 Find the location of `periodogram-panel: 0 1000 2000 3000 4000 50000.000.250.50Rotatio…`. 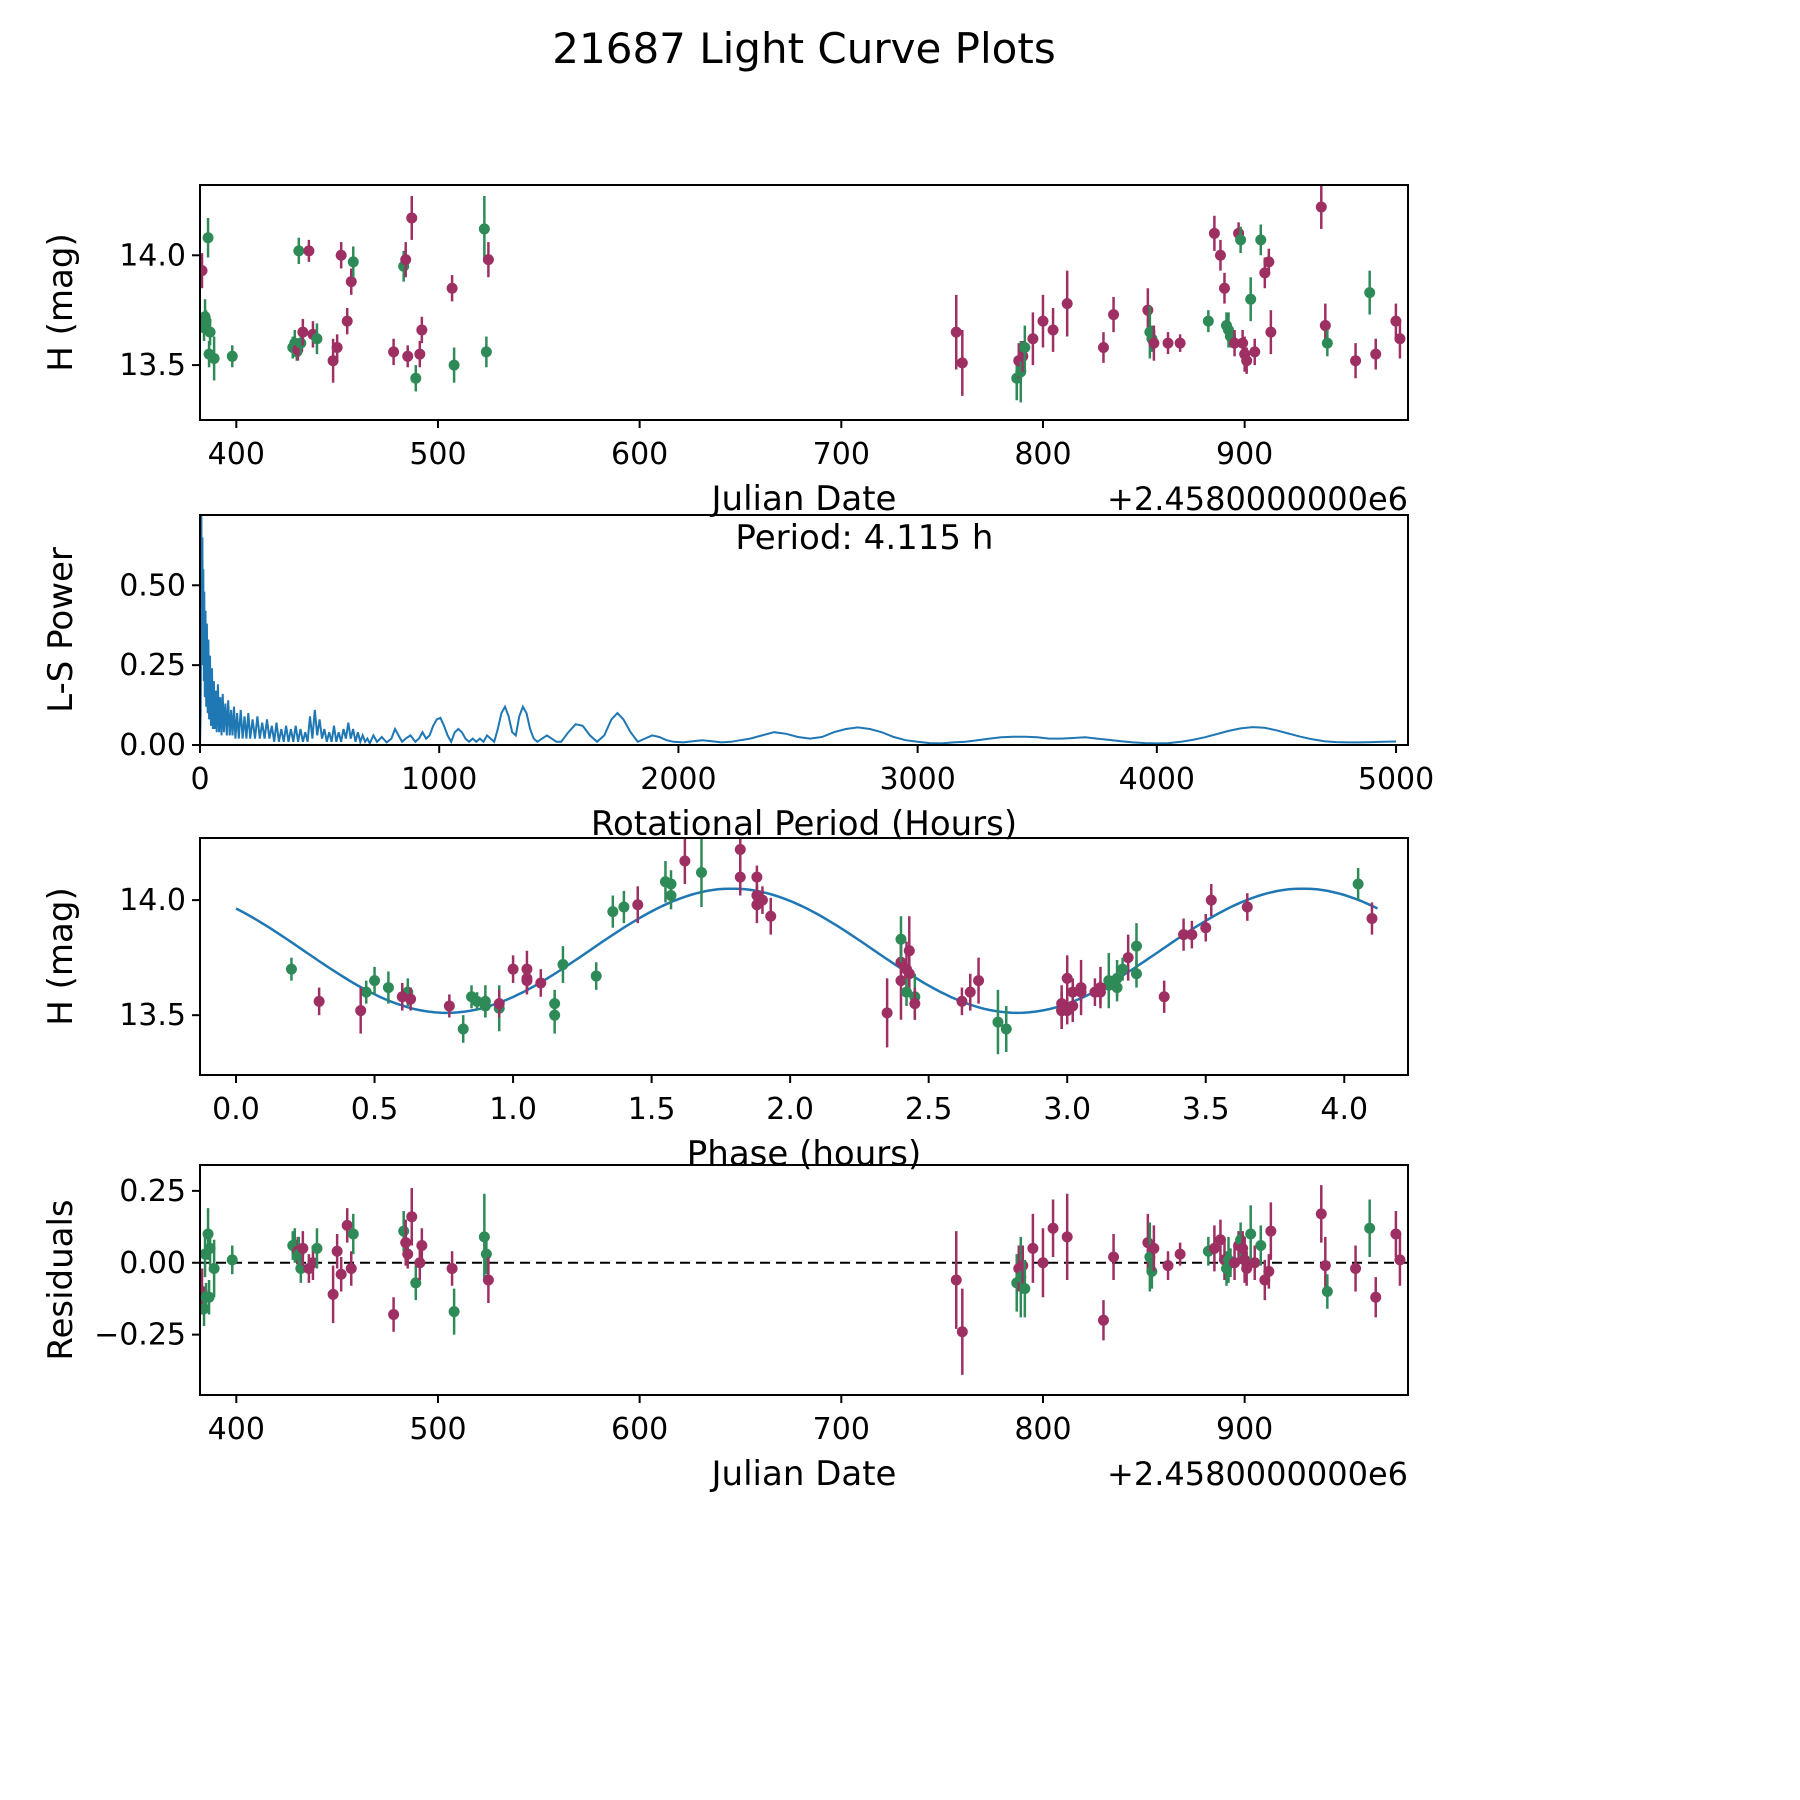

periodogram-panel: 0 1000 2000 3000 4000 50000.000.250.50Rotatio… is located at coordinates (737, 679).